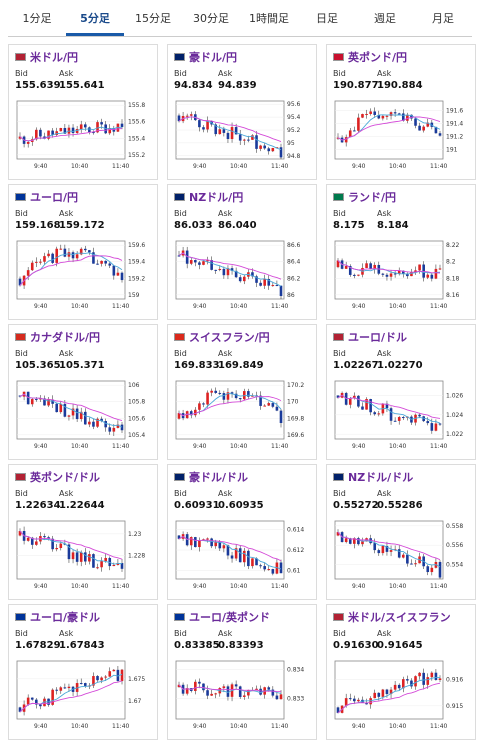 The width and height of the screenshot is (480, 742). I want to click on tab-6: 週足, so click(385, 18).